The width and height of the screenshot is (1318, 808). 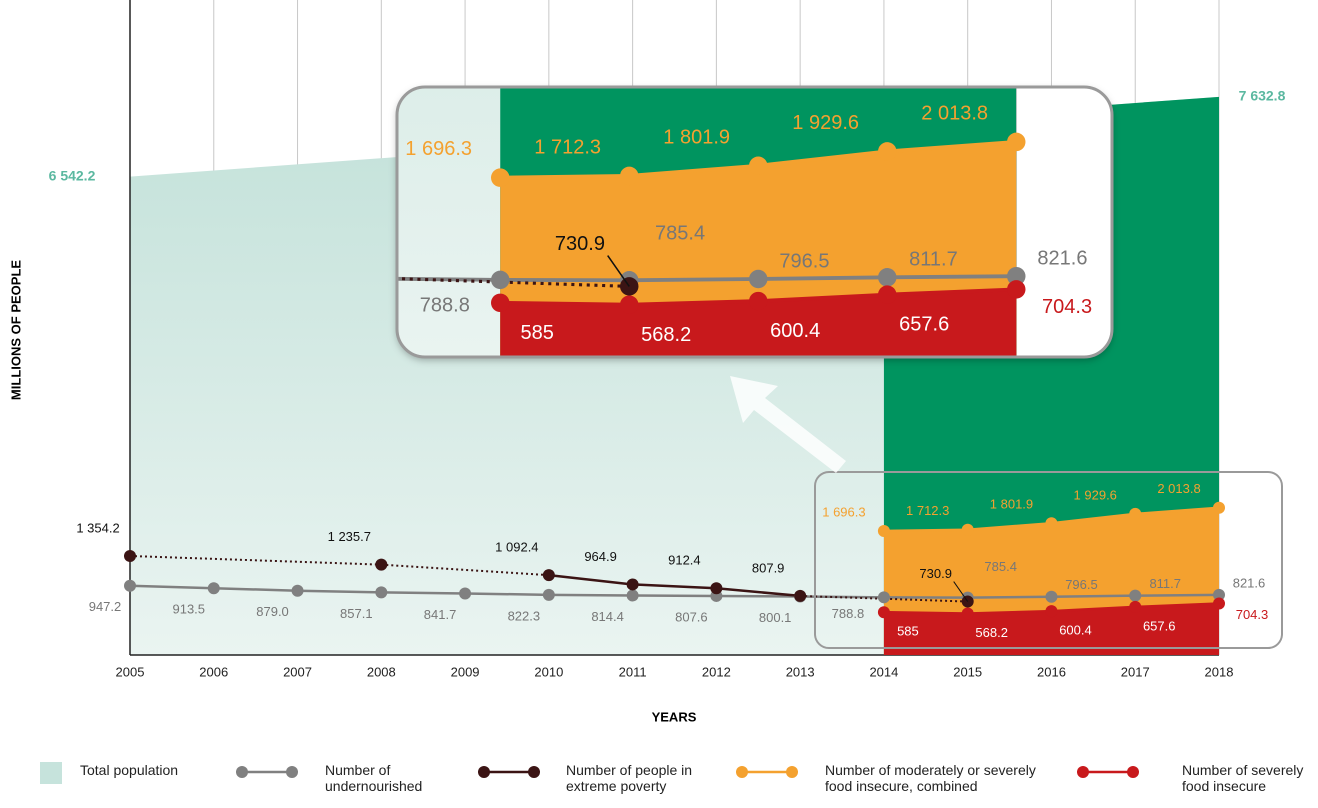 What do you see at coordinates (1095, 494) in the screenshot?
I see `data-label: 1 929.6` at bounding box center [1095, 494].